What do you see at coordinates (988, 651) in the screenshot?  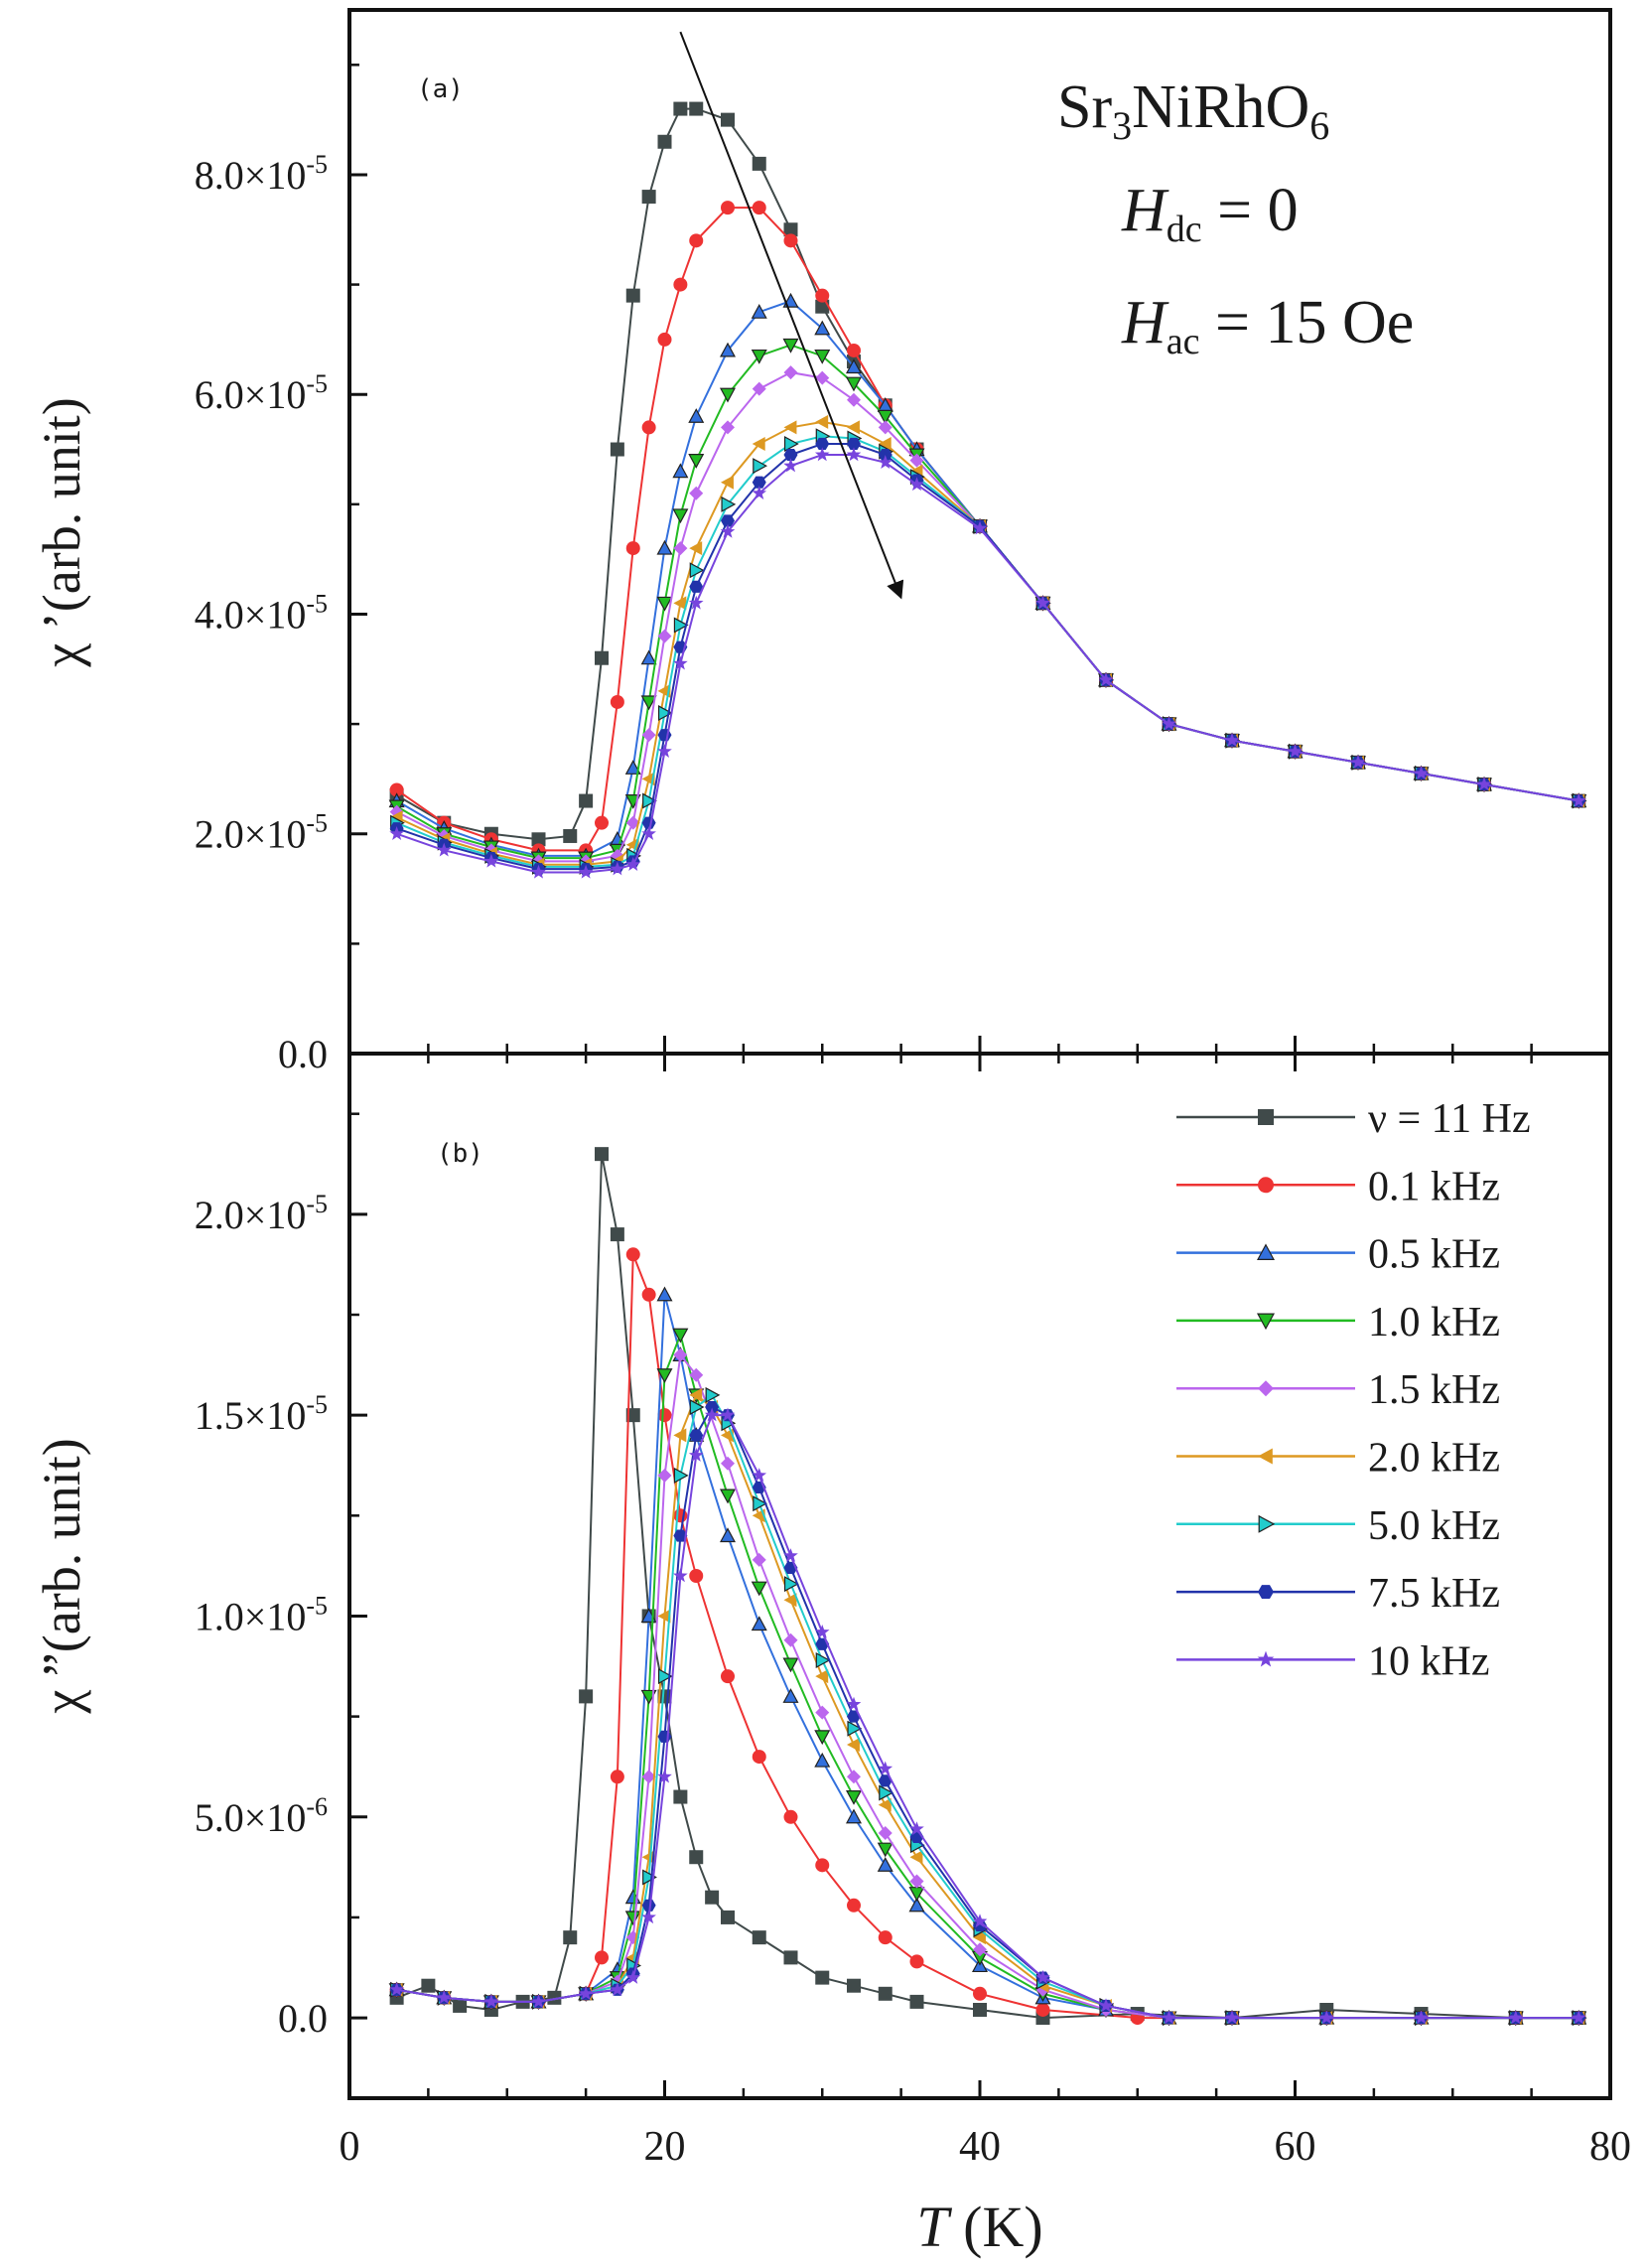 I see `series-line` at bounding box center [988, 651].